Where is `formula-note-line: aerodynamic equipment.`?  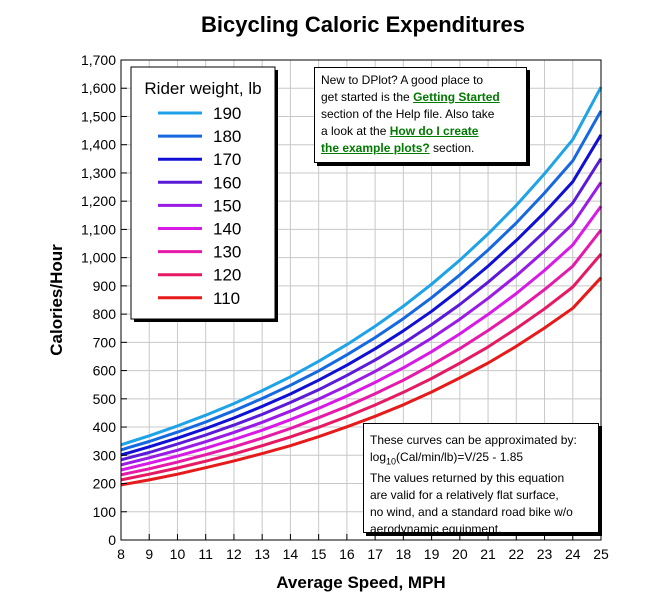 formula-note-line: aerodynamic equipment. is located at coordinates (436, 529).